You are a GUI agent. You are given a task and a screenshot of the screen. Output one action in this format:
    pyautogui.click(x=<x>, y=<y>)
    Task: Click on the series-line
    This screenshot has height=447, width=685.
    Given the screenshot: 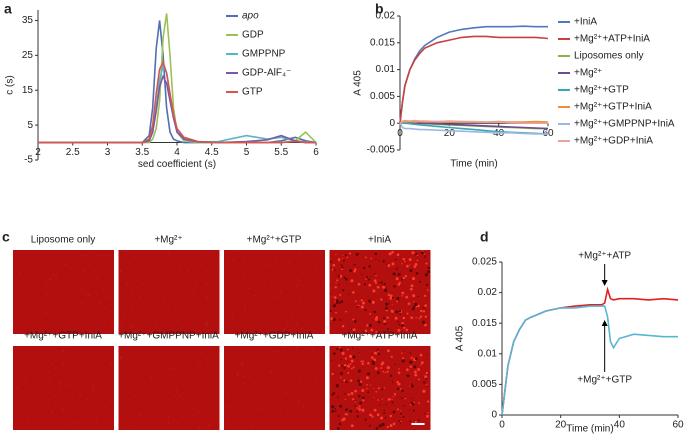 What is the action you would take?
    pyautogui.click(x=473, y=121)
    